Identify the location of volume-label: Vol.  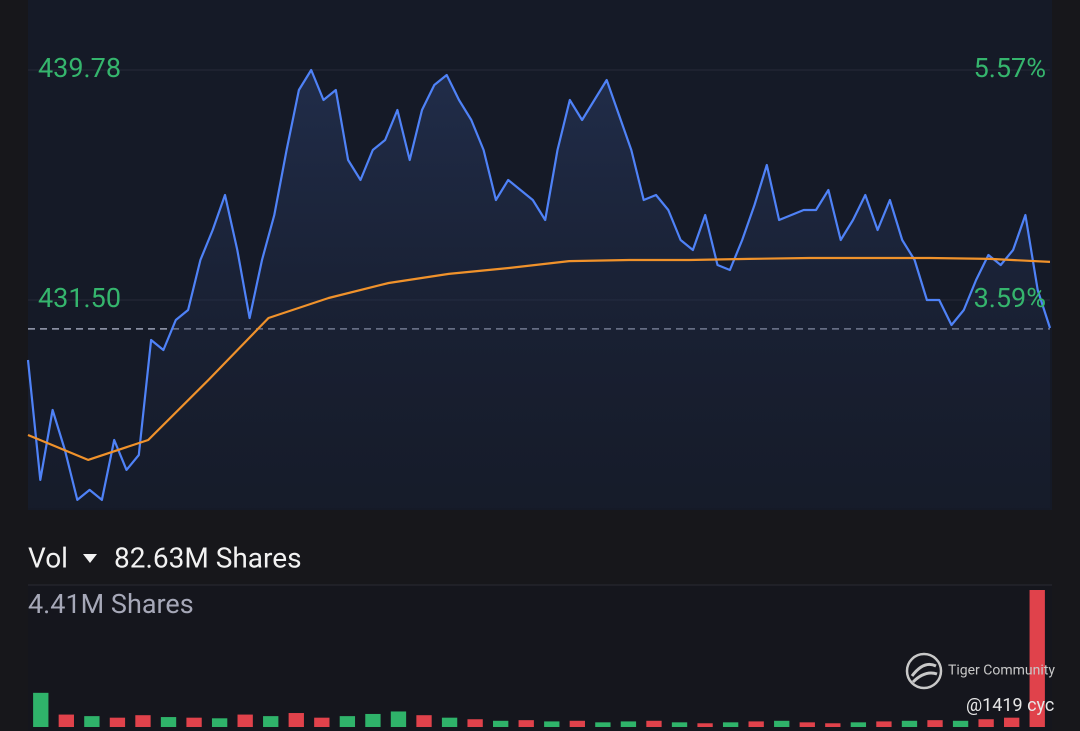
(48, 557).